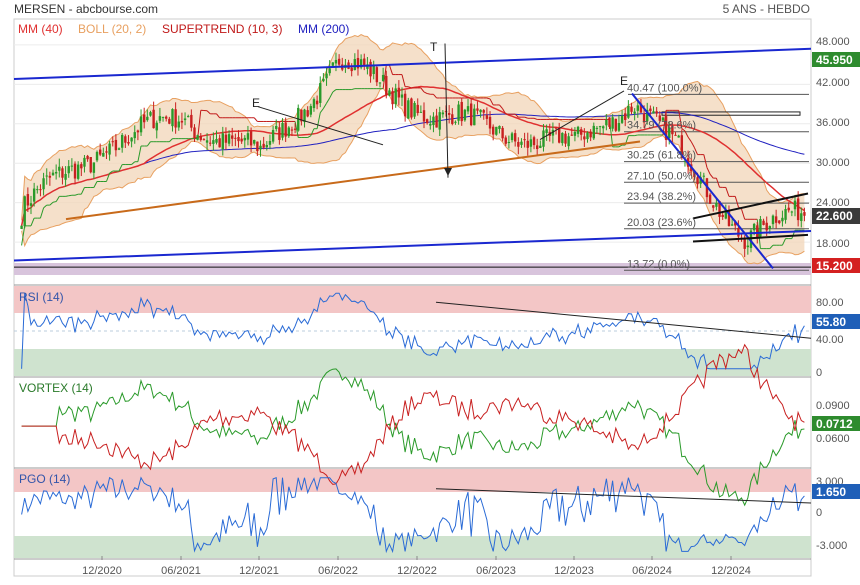 This screenshot has height=585, width=860. What do you see at coordinates (112, 29) in the screenshot?
I see `legend-boll: BOLL (20, 2)` at bounding box center [112, 29].